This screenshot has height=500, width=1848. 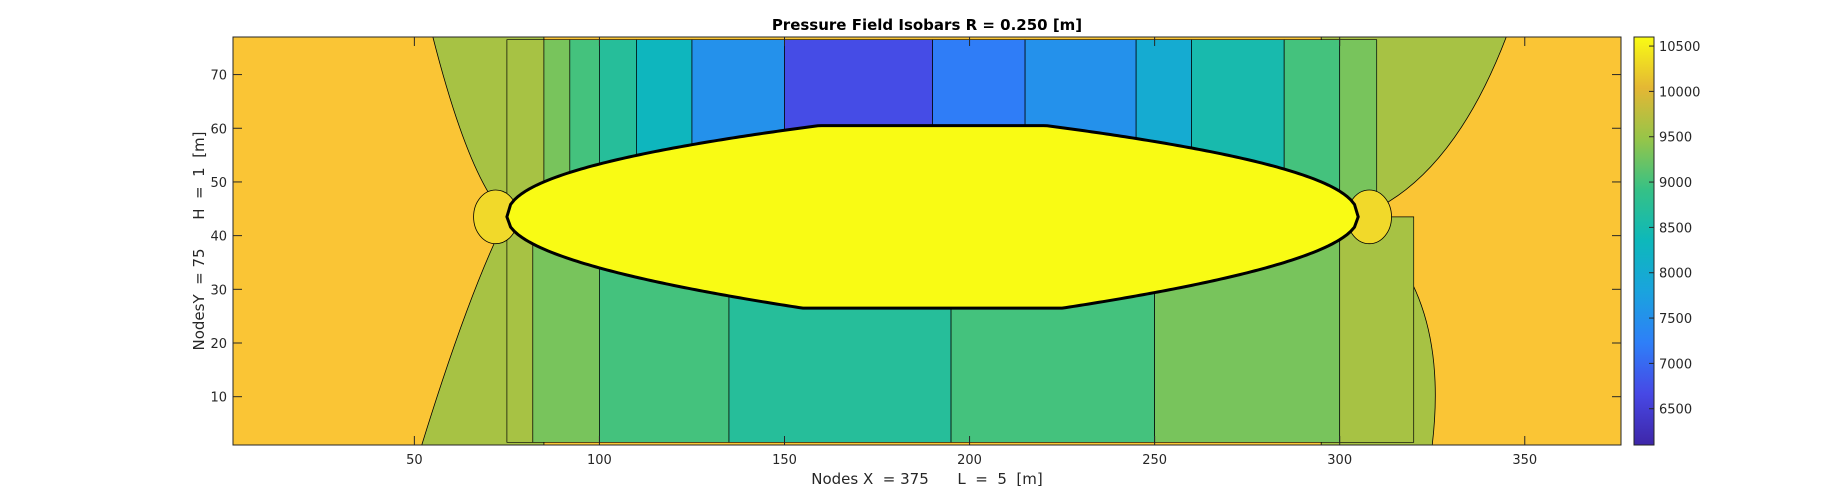 What do you see at coordinates (218, 290) in the screenshot?
I see `y-tick-label: 30` at bounding box center [218, 290].